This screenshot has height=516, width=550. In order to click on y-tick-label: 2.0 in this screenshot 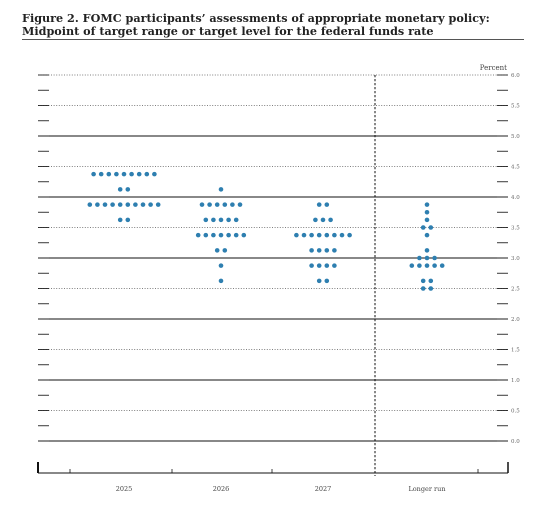, I will do `click(515, 320)`.